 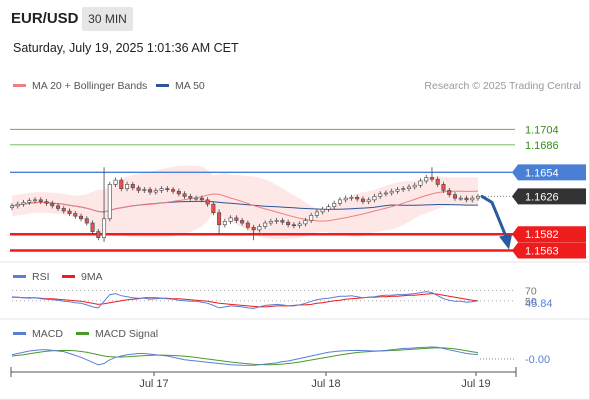 I want to click on macd-signal-line, so click(x=245, y=356).